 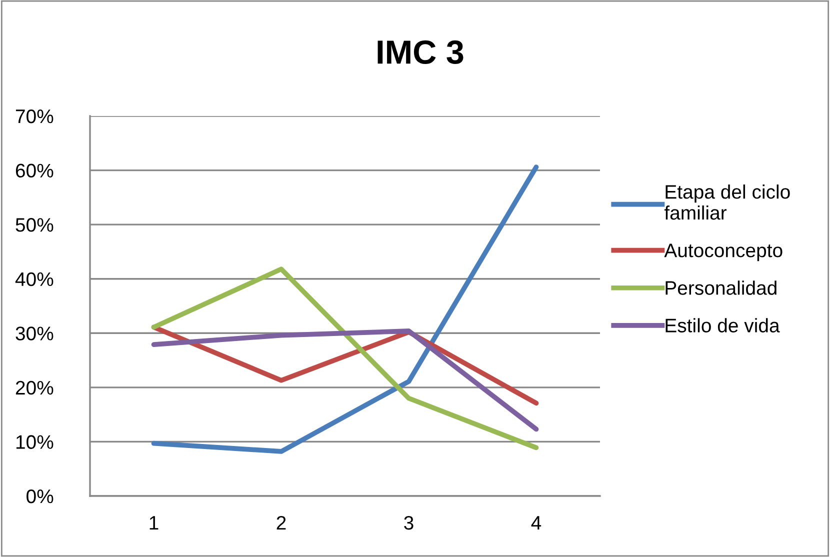 What do you see at coordinates (723, 325) in the screenshot?
I see `legend-label: Estilo de vida` at bounding box center [723, 325].